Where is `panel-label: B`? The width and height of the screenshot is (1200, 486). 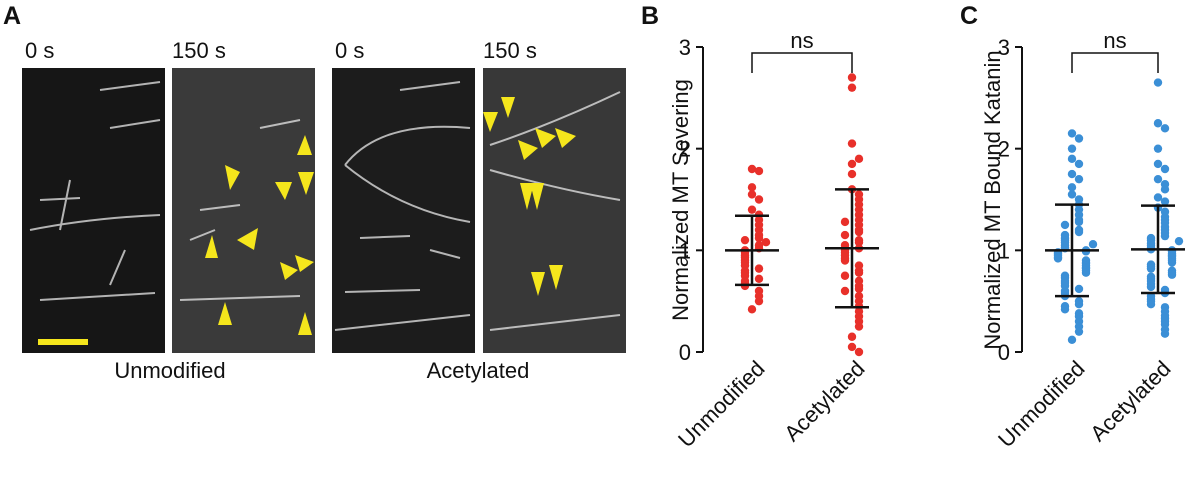
panel-label: B is located at coordinates (650, 16).